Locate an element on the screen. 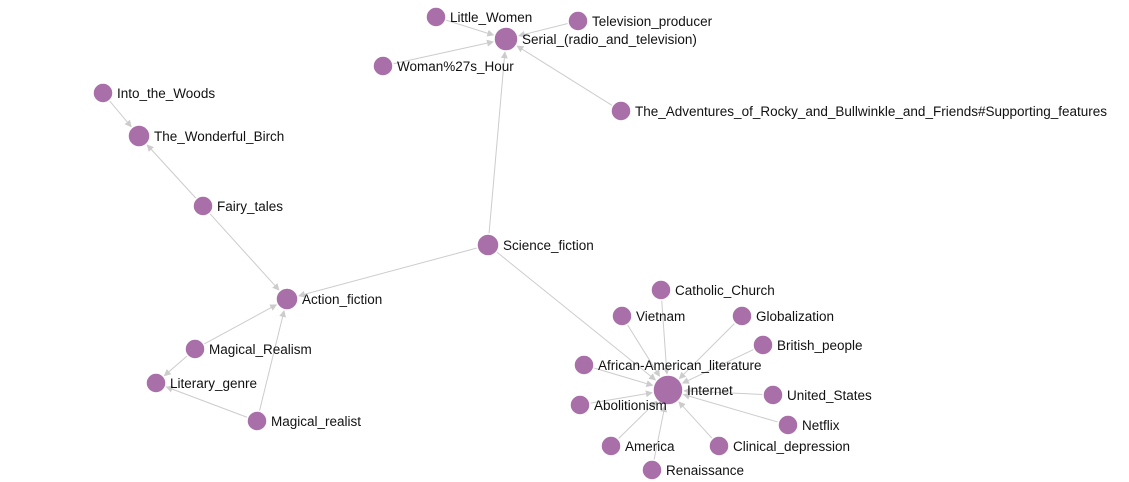 This screenshot has width=1129, height=482. node-united-states: United_States is located at coordinates (817, 395).